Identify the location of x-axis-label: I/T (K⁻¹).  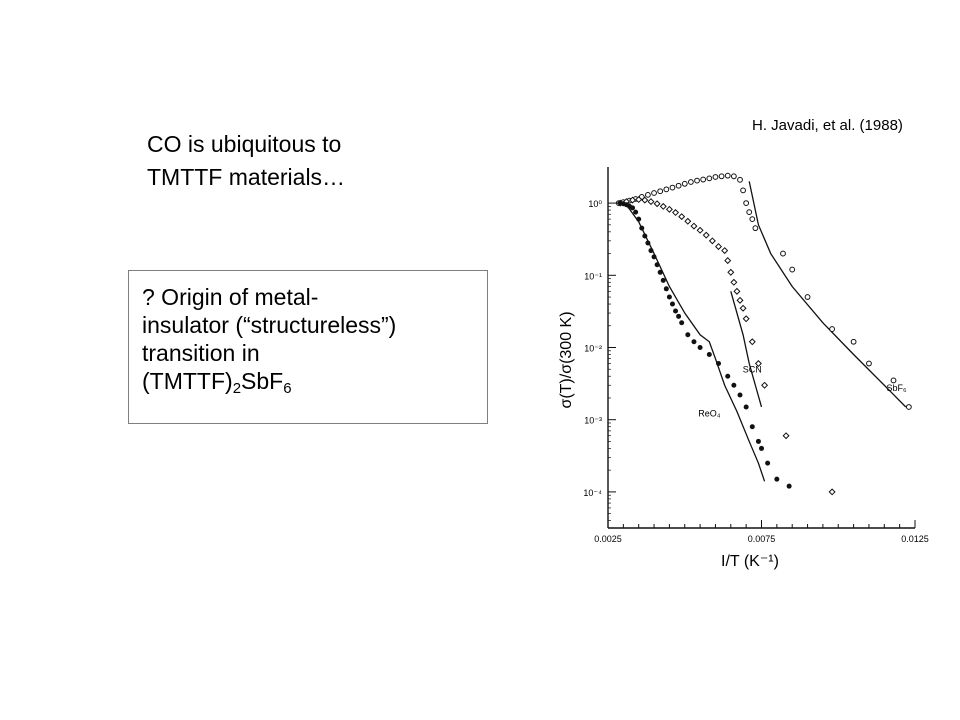
(750, 561).